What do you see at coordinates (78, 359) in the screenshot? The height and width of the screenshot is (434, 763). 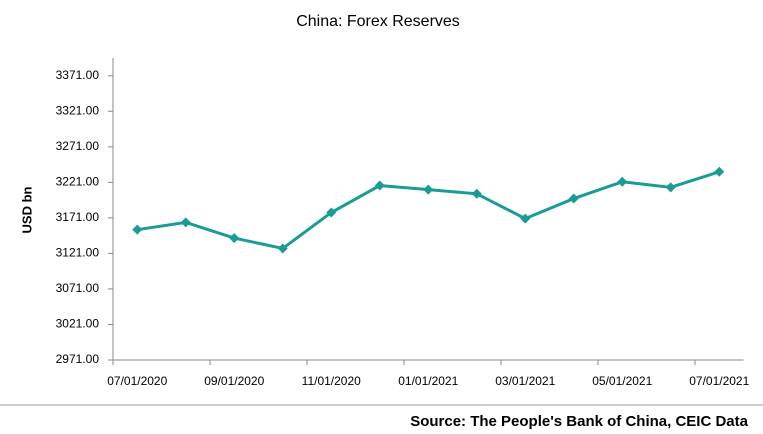 I see `y-tick-label: 2971.00` at bounding box center [78, 359].